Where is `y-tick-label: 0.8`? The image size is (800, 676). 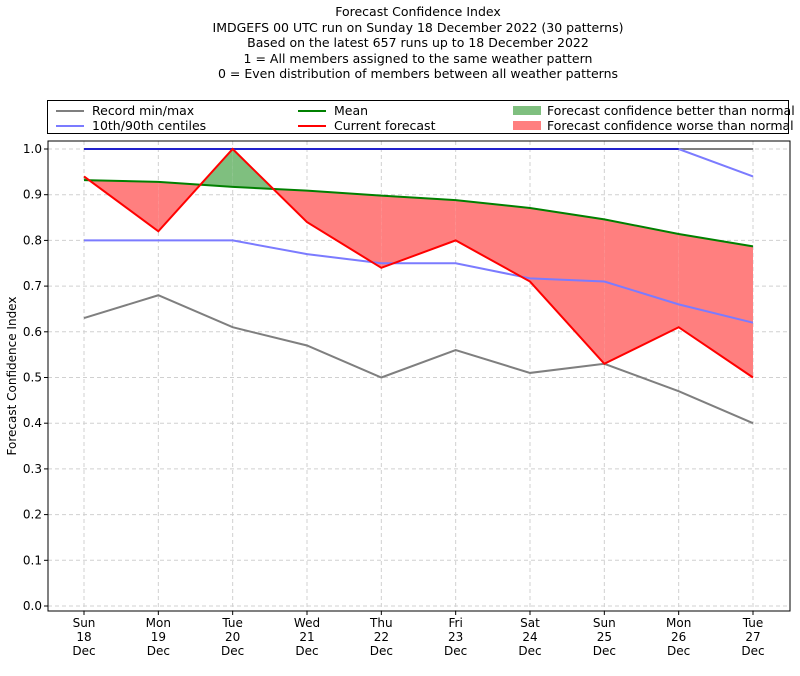 y-tick-label: 0.8 is located at coordinates (32, 240).